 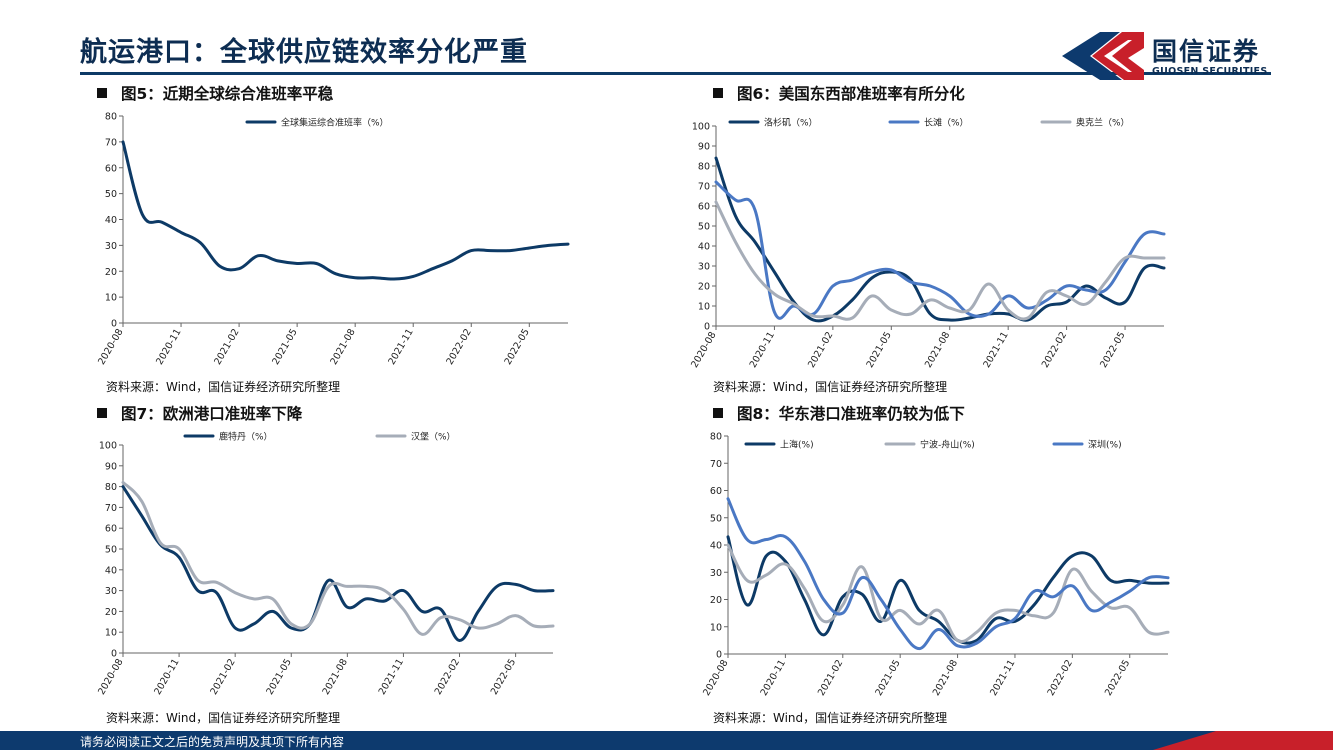 What do you see at coordinates (304, 52) in the screenshot?
I see `page-title: 航运港口：全球供应链效率分化严重` at bounding box center [304, 52].